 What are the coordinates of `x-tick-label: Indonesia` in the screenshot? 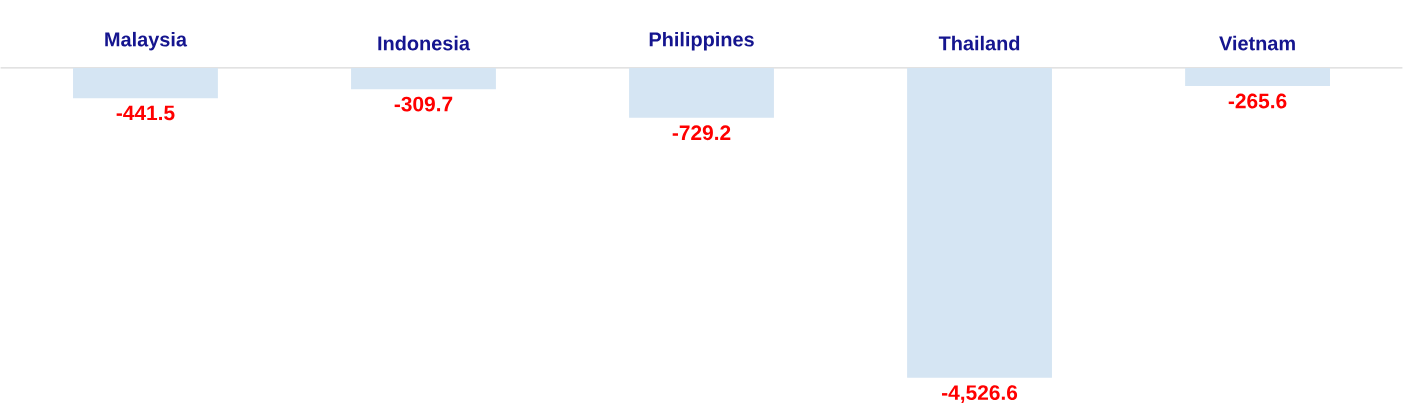 It's located at (424, 43).